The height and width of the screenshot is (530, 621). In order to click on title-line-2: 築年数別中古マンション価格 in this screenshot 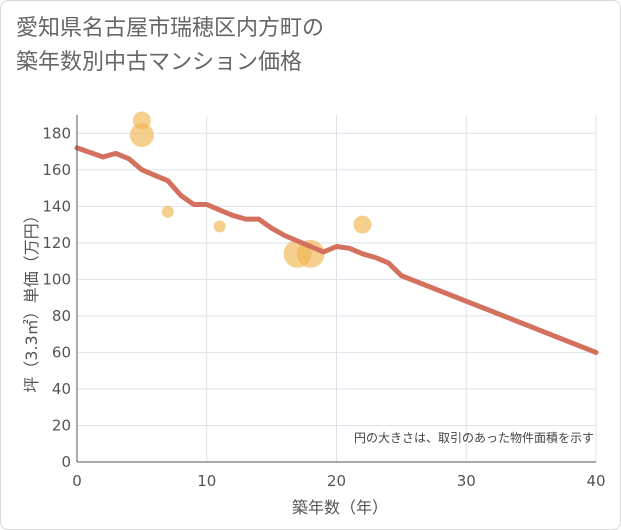, I will do `click(159, 62)`.